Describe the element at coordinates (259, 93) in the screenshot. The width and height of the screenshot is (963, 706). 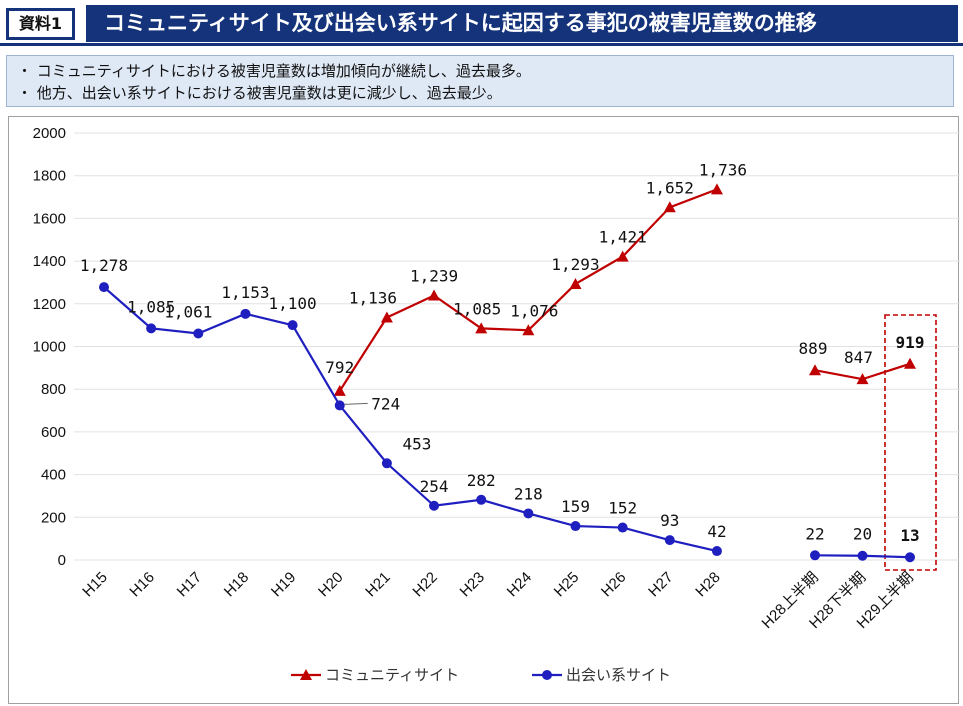
I see `note-line-2: ・ 他方、出会い系サイトにおける被害児童数は更に減少し、過去最少。` at that location.